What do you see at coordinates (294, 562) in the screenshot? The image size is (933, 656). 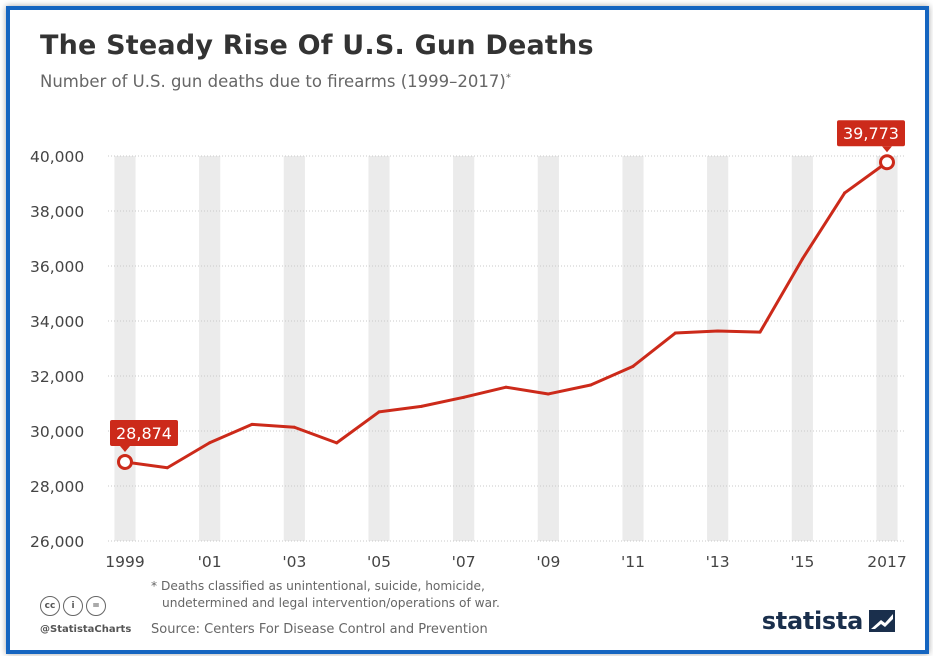 I see `x-tick-label: '03` at bounding box center [294, 562].